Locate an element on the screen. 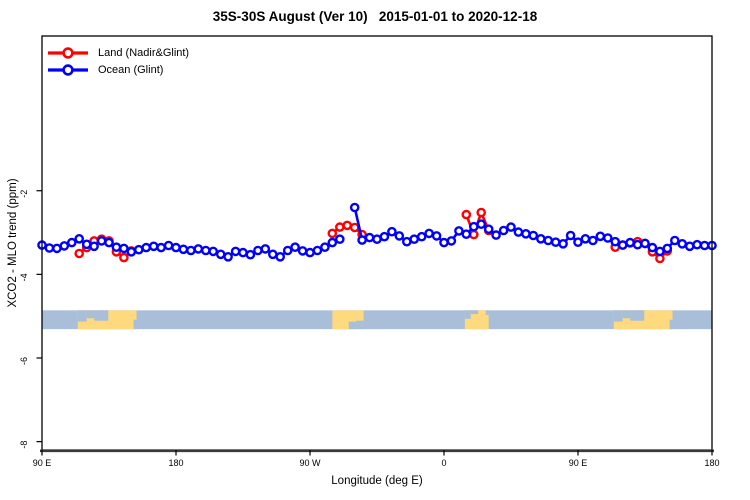  y-tick-label: -6 is located at coordinates (24, 361).